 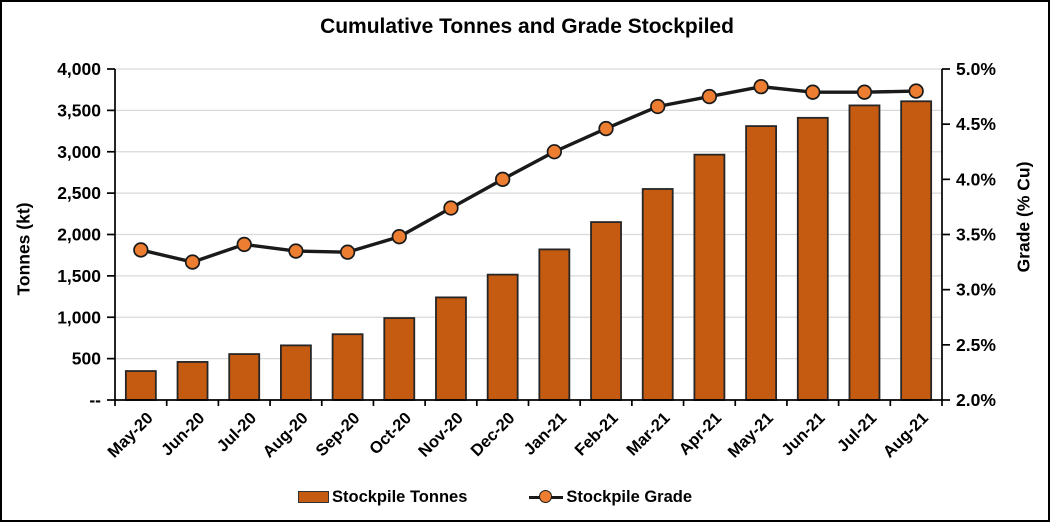 I want to click on x-axis-category-label: Jul-21, so click(x=857, y=432).